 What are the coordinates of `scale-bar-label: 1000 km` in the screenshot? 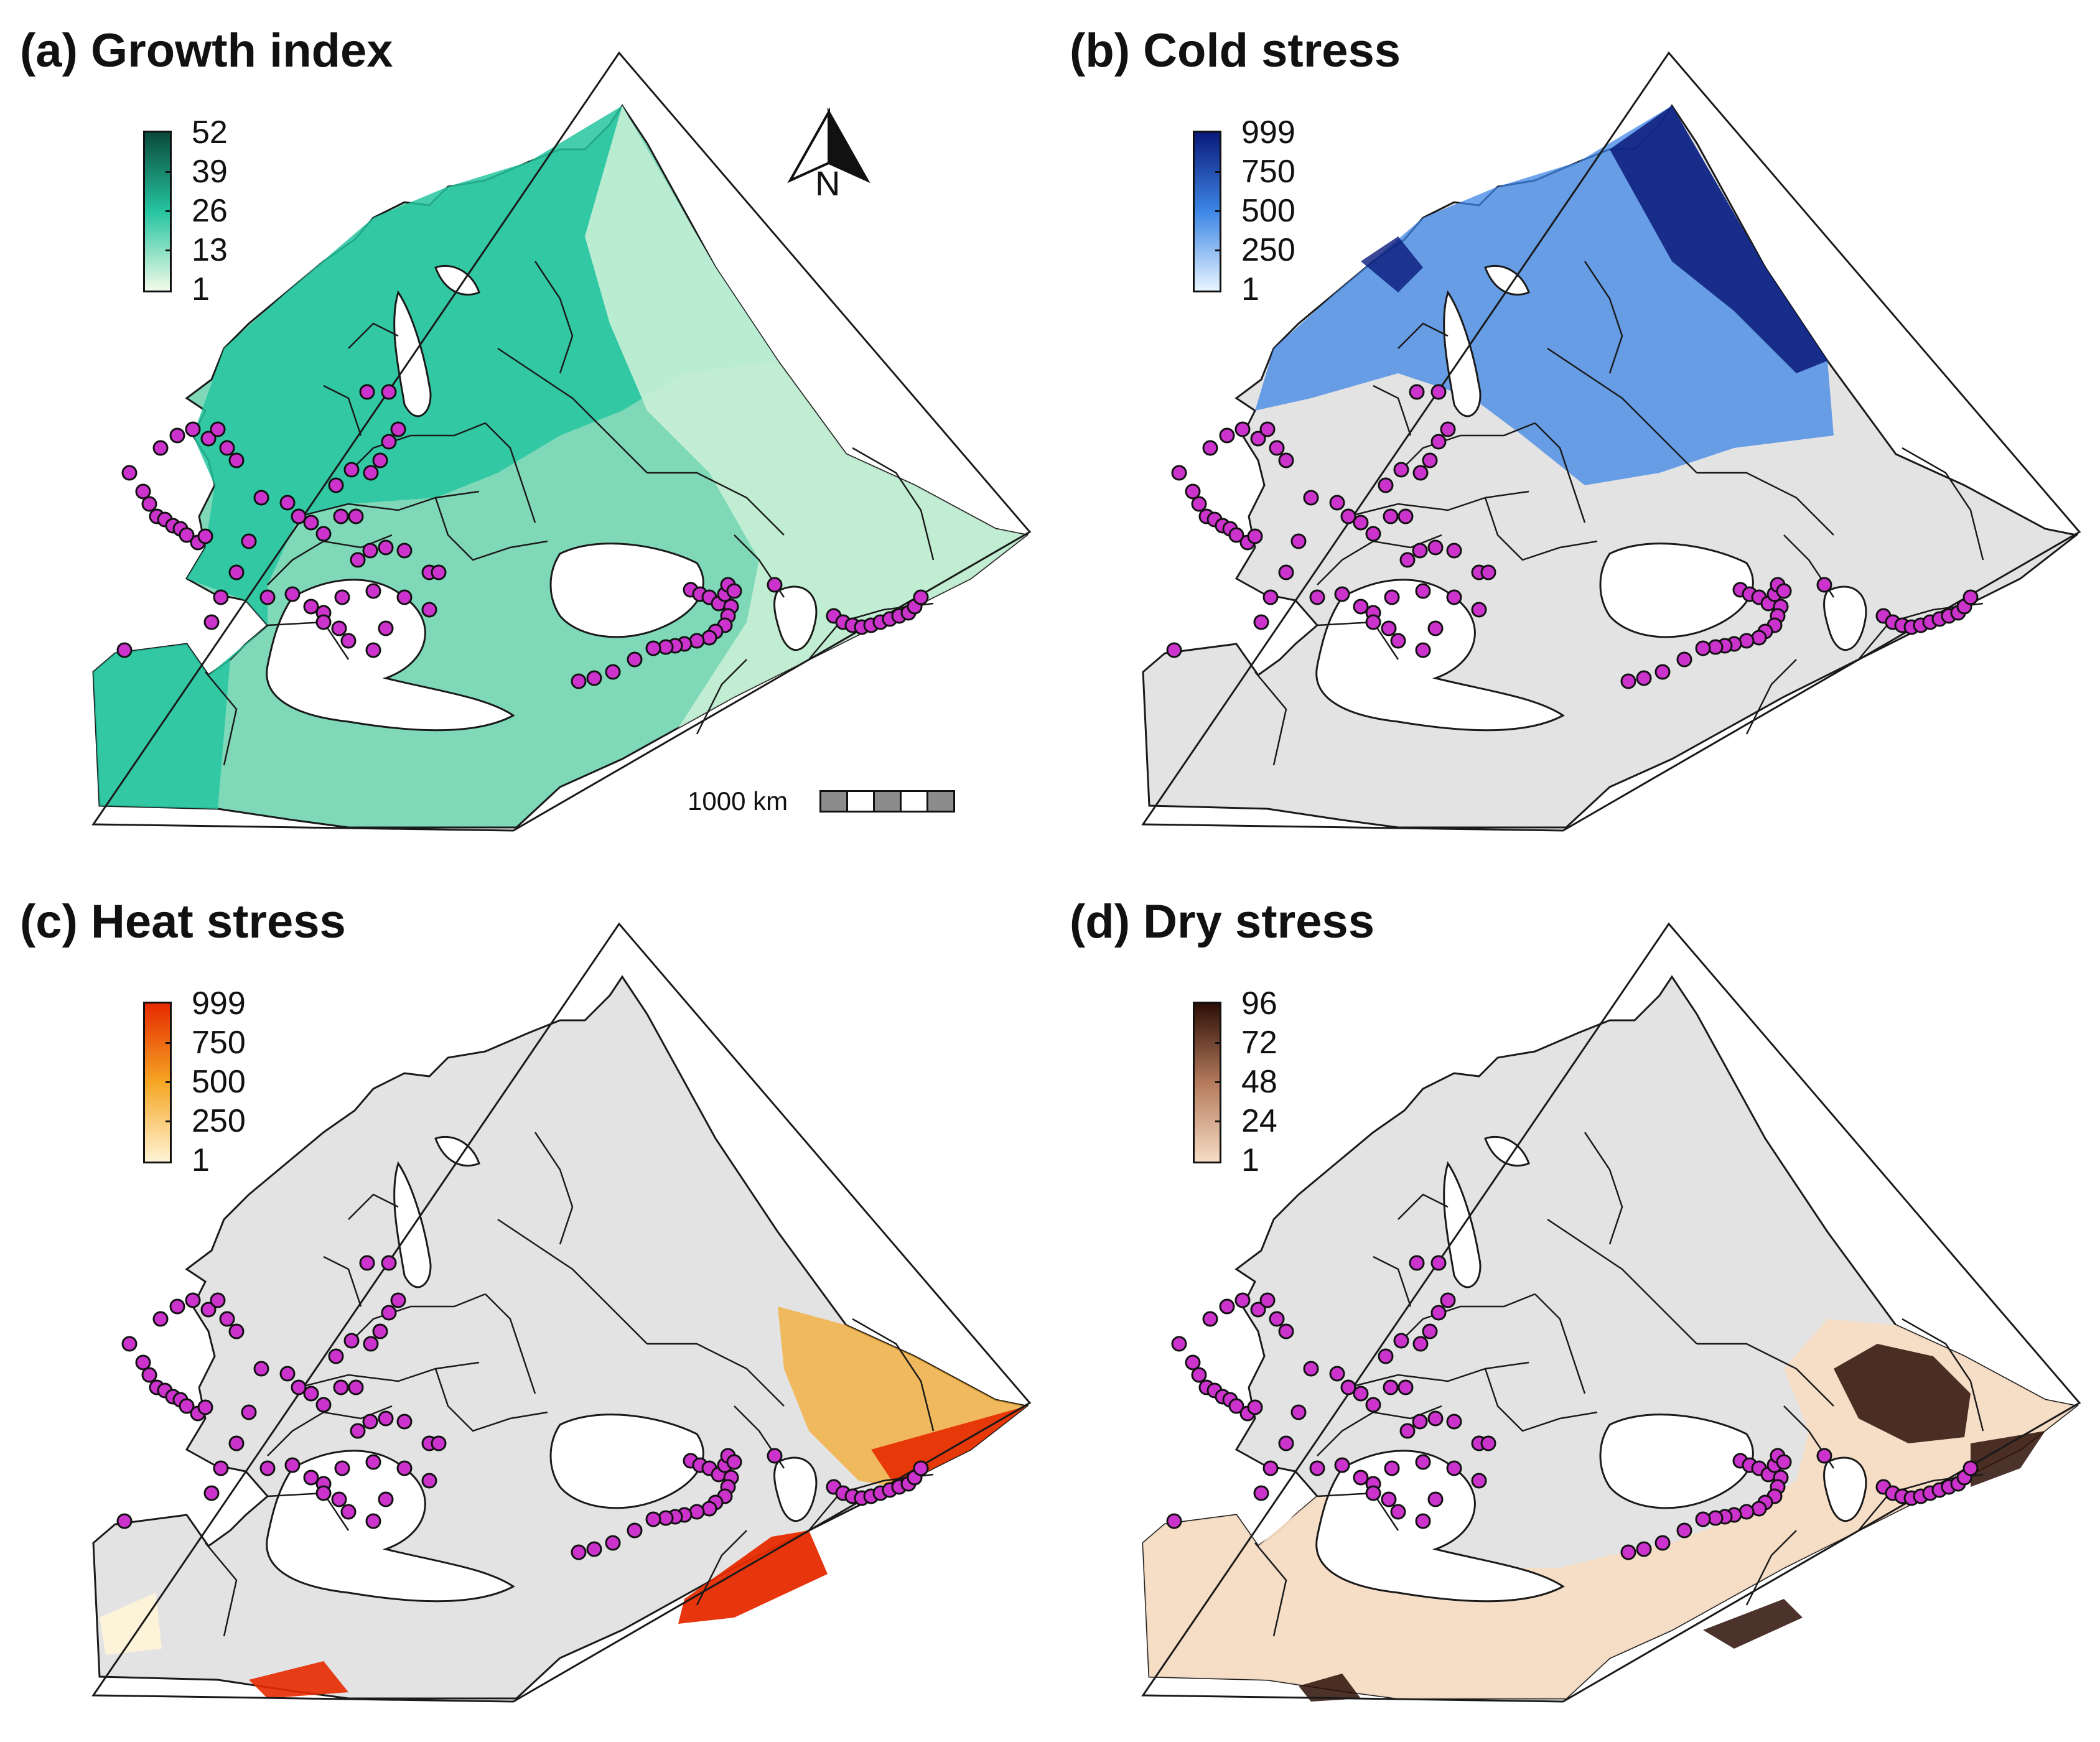 It's located at (738, 801).